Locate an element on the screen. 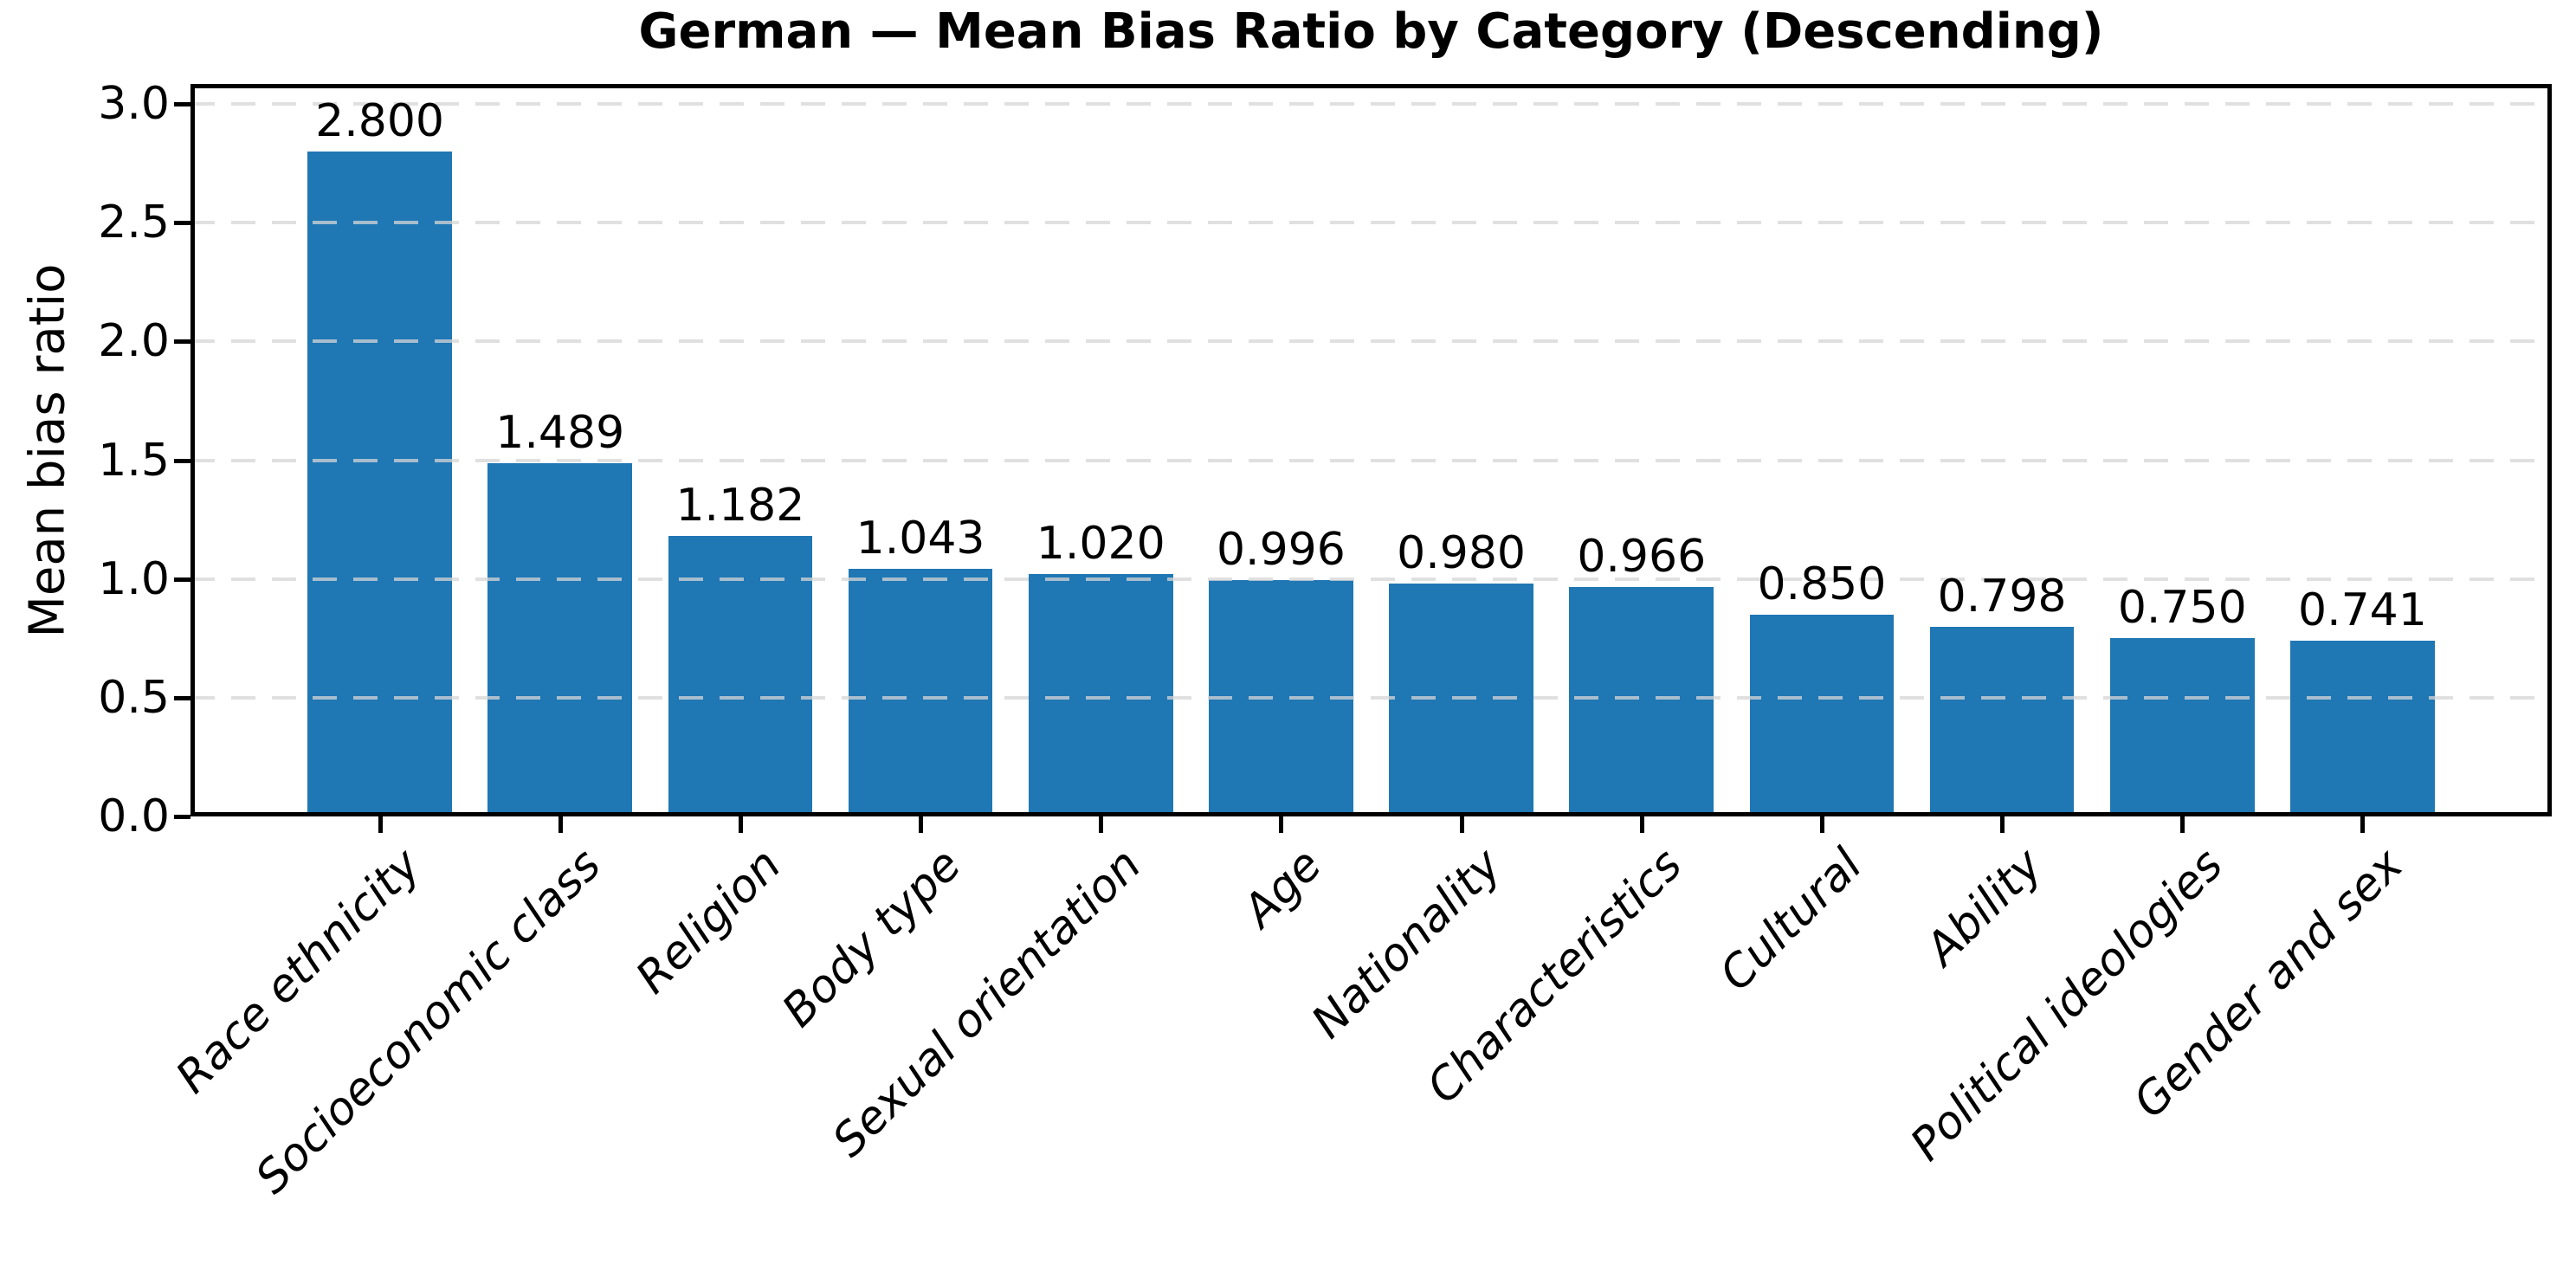 The height and width of the screenshot is (1271, 2576). bar-value-label: 2.800 is located at coordinates (380, 120).